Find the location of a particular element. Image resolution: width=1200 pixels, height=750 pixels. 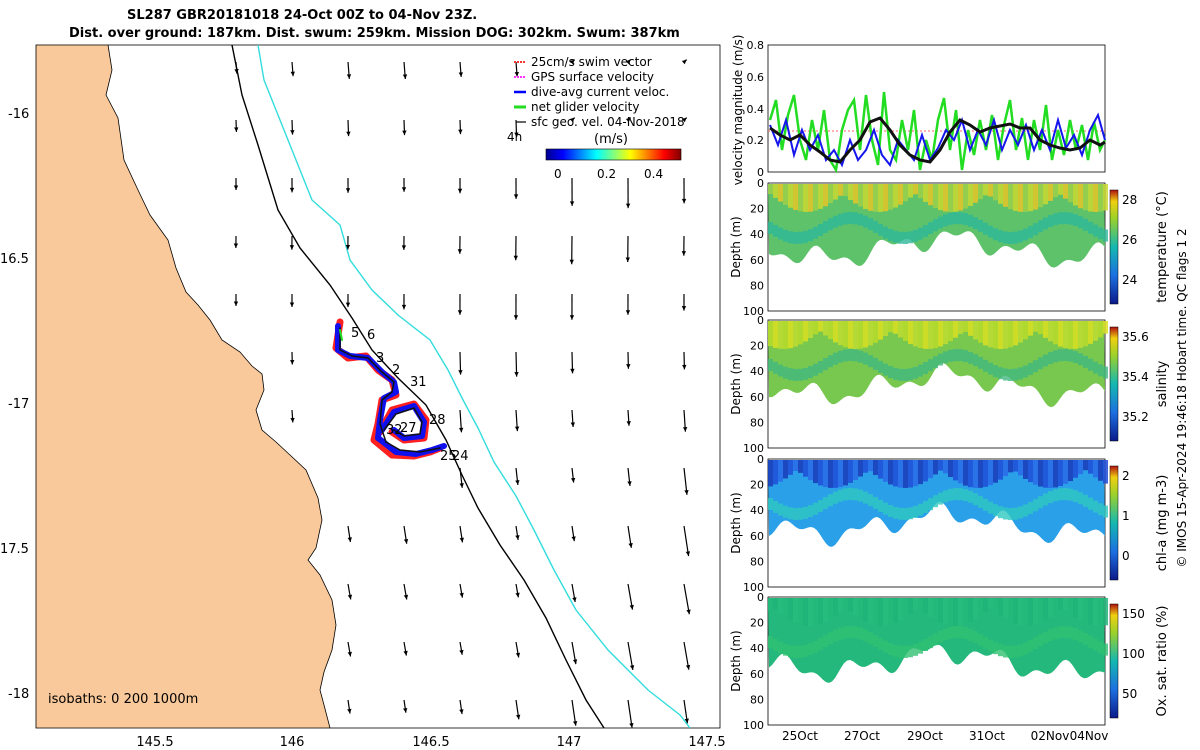

chla-section-panel: 0 20 40 60 80 100 Depth (m) 2 1 0 chl-a (mg m-3) is located at coordinates (949, 523).